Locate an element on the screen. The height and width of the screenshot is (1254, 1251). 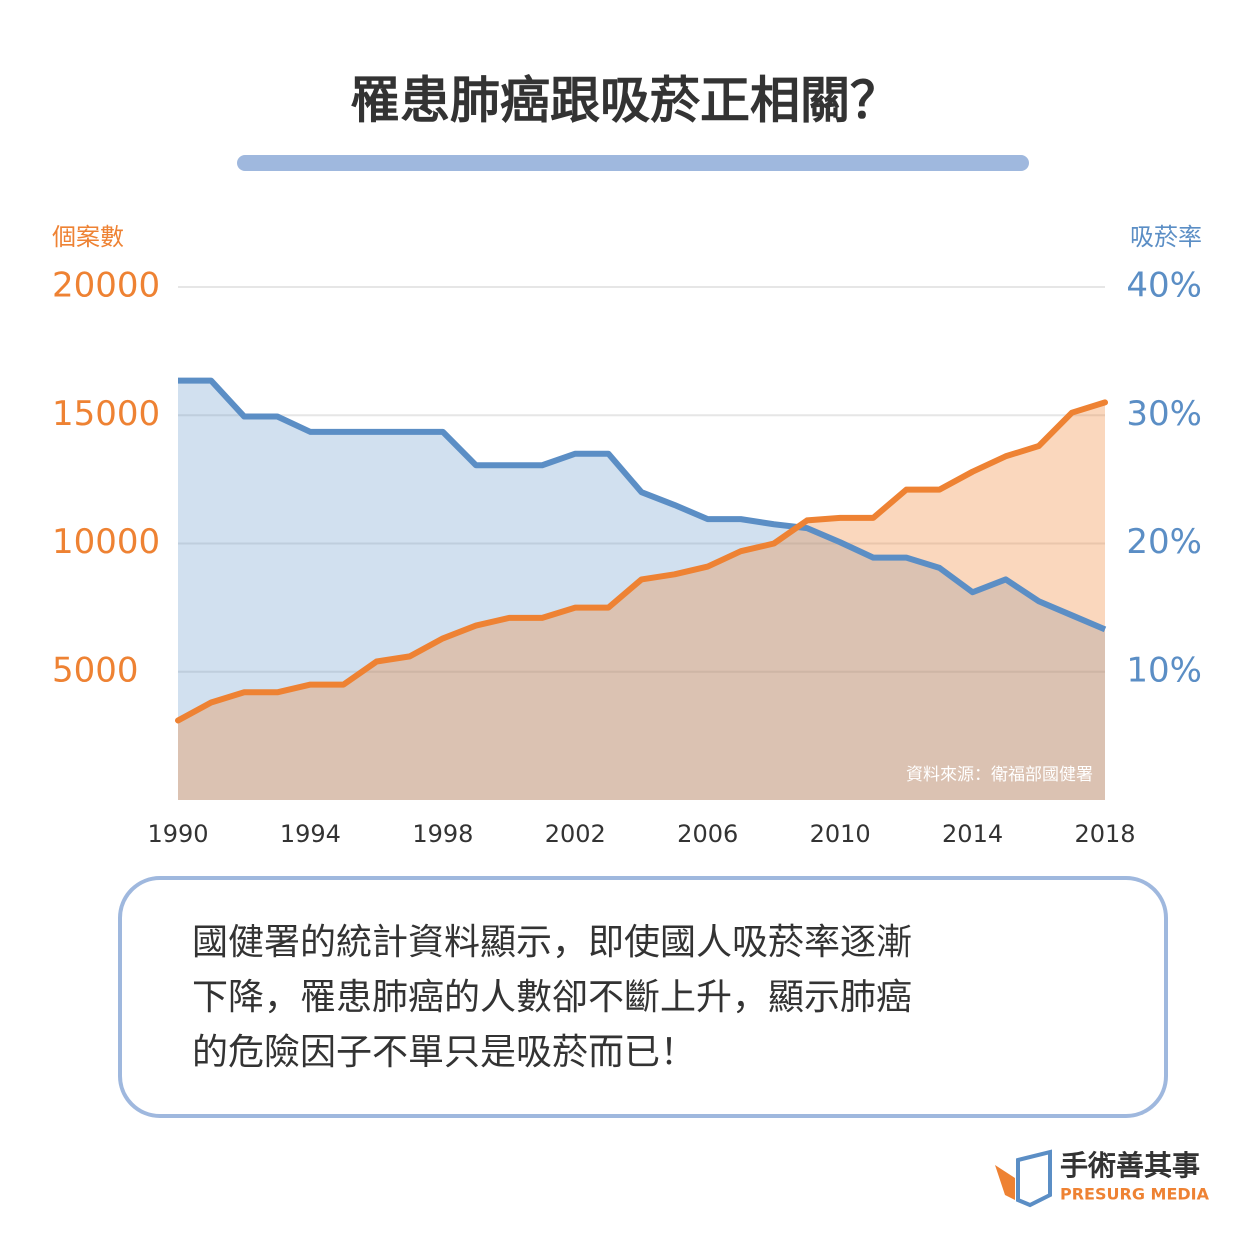
x-tick-label: 1994 is located at coordinates (310, 834).